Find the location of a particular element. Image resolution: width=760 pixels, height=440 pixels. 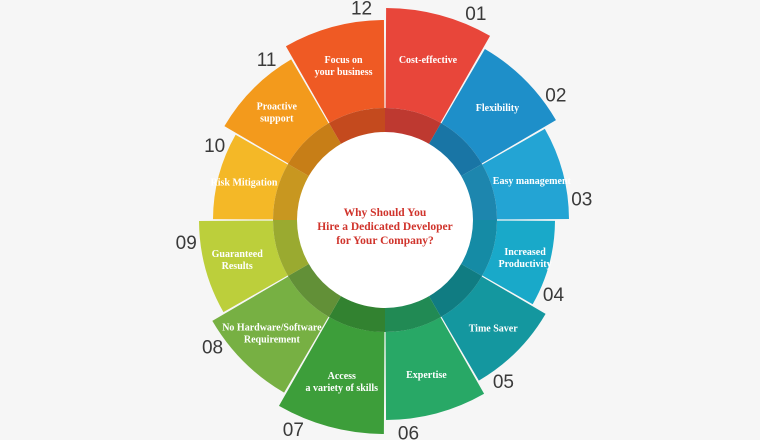

segment-label-06: Expertise is located at coordinates (426, 375).